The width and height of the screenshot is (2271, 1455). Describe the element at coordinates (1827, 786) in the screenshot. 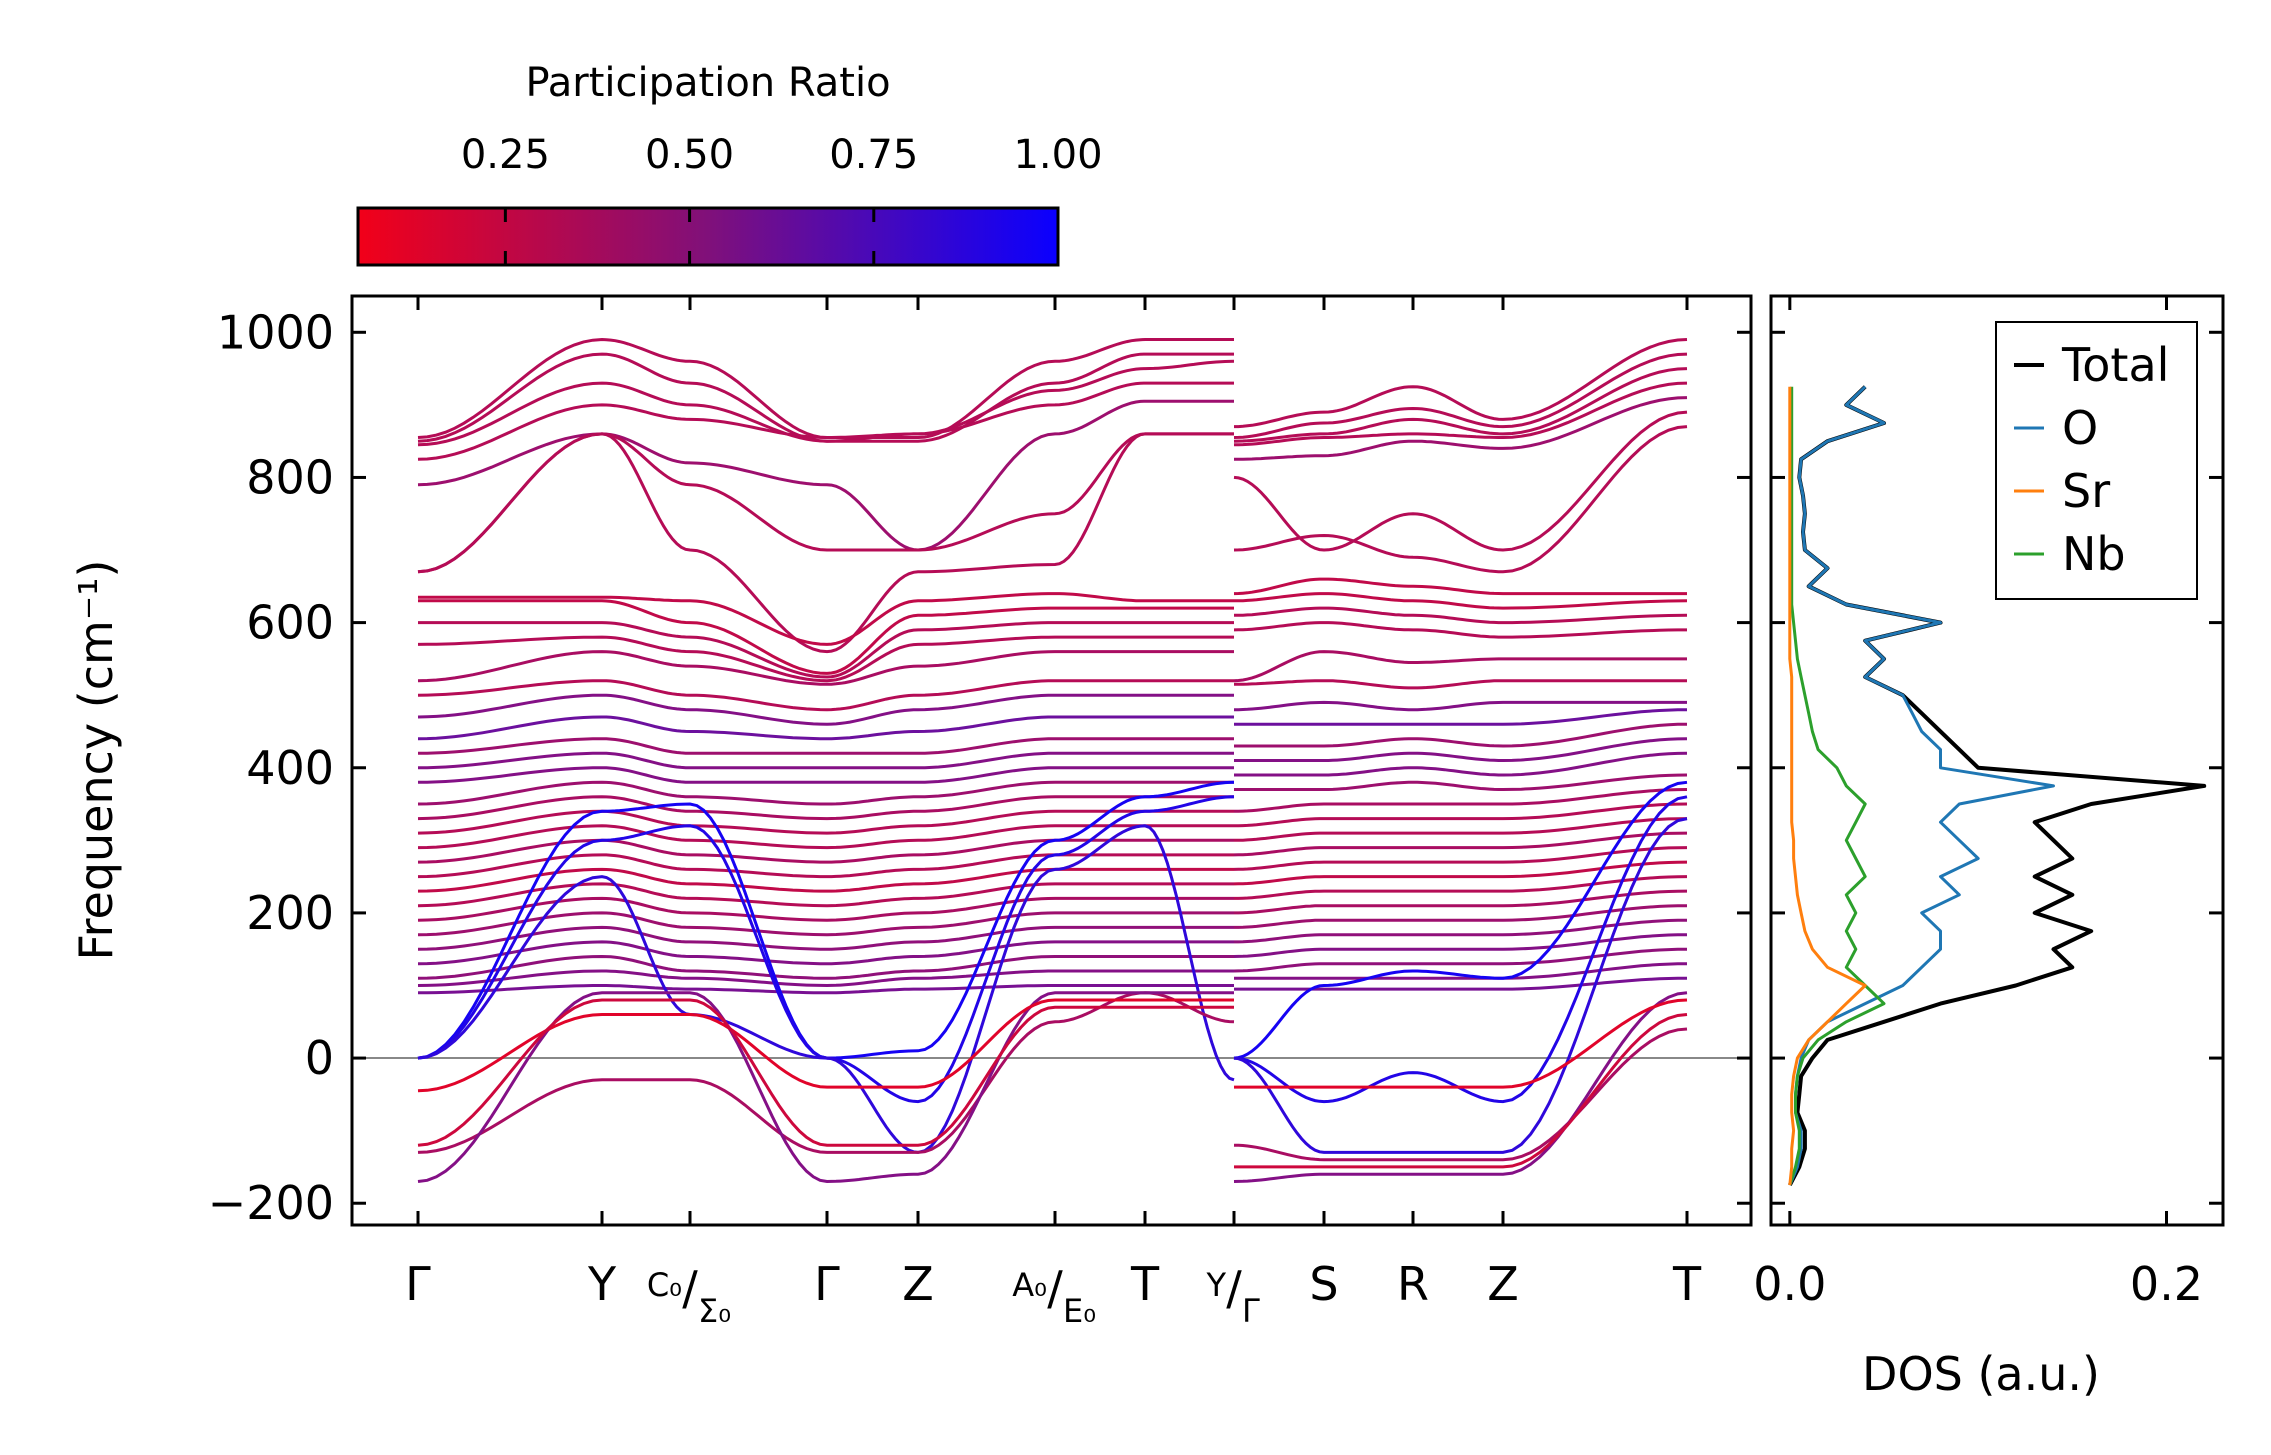

I see `dos-line-sr` at that location.